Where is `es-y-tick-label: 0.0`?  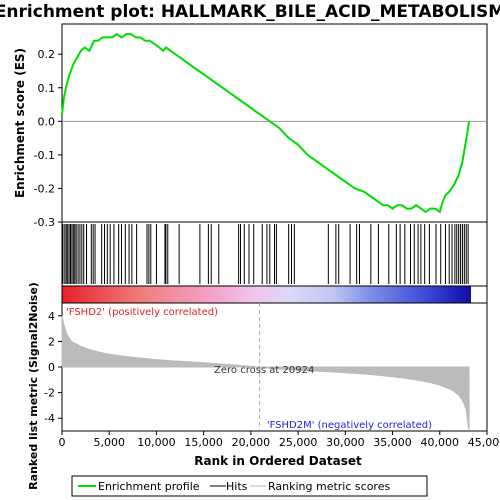 es-y-tick-label: 0.0 is located at coordinates (47, 121).